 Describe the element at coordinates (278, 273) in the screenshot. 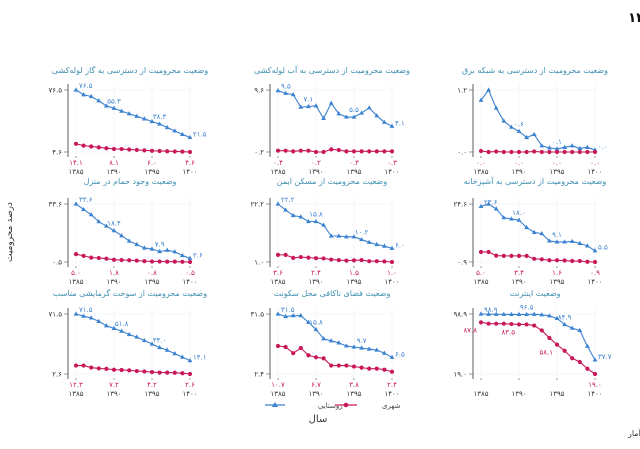

I see `urban-data-label: ۳.۶` at that location.